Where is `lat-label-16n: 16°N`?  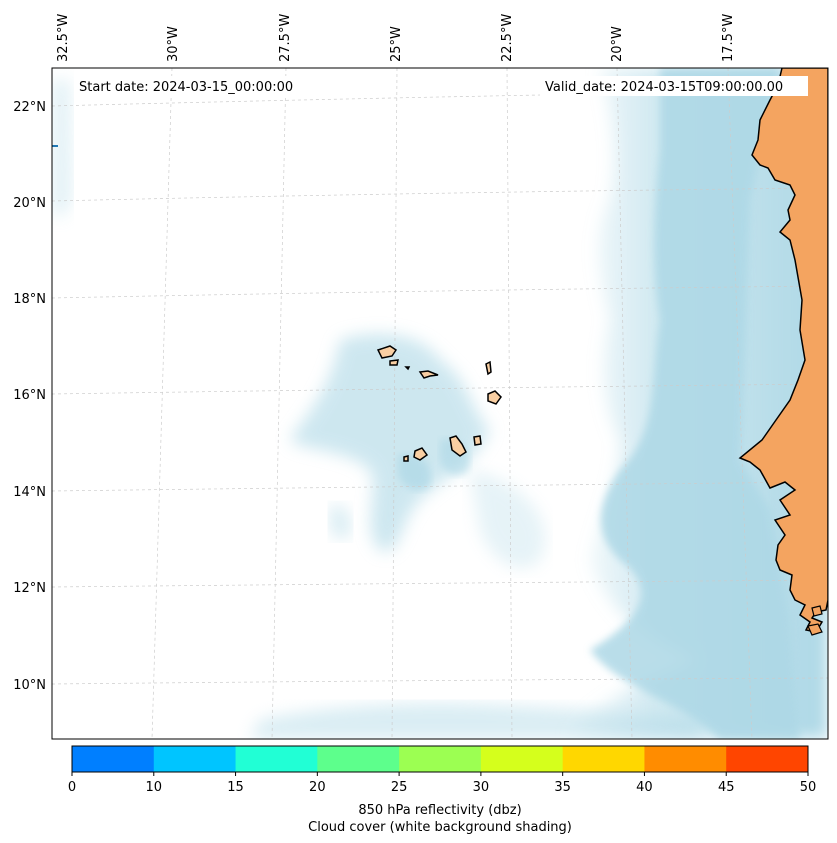
lat-label-16n: 16°N is located at coordinates (29, 395).